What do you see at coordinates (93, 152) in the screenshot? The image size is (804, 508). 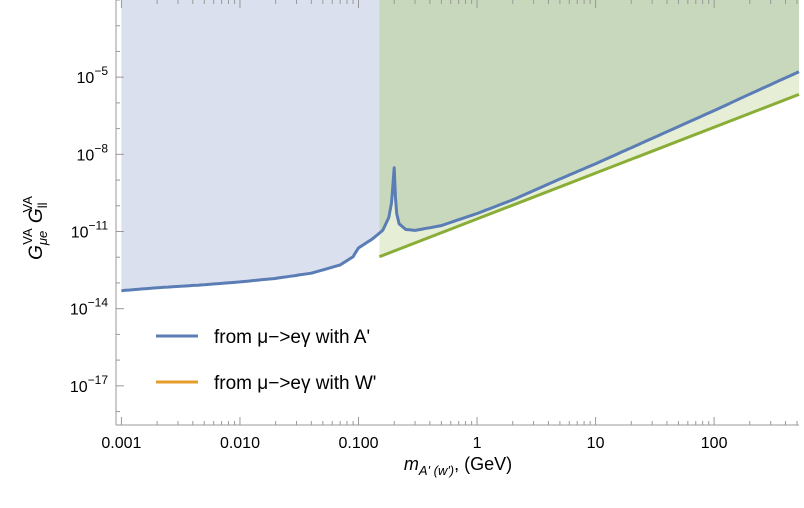 I see `y-tick-label: 10⁻⁸` at bounding box center [93, 152].